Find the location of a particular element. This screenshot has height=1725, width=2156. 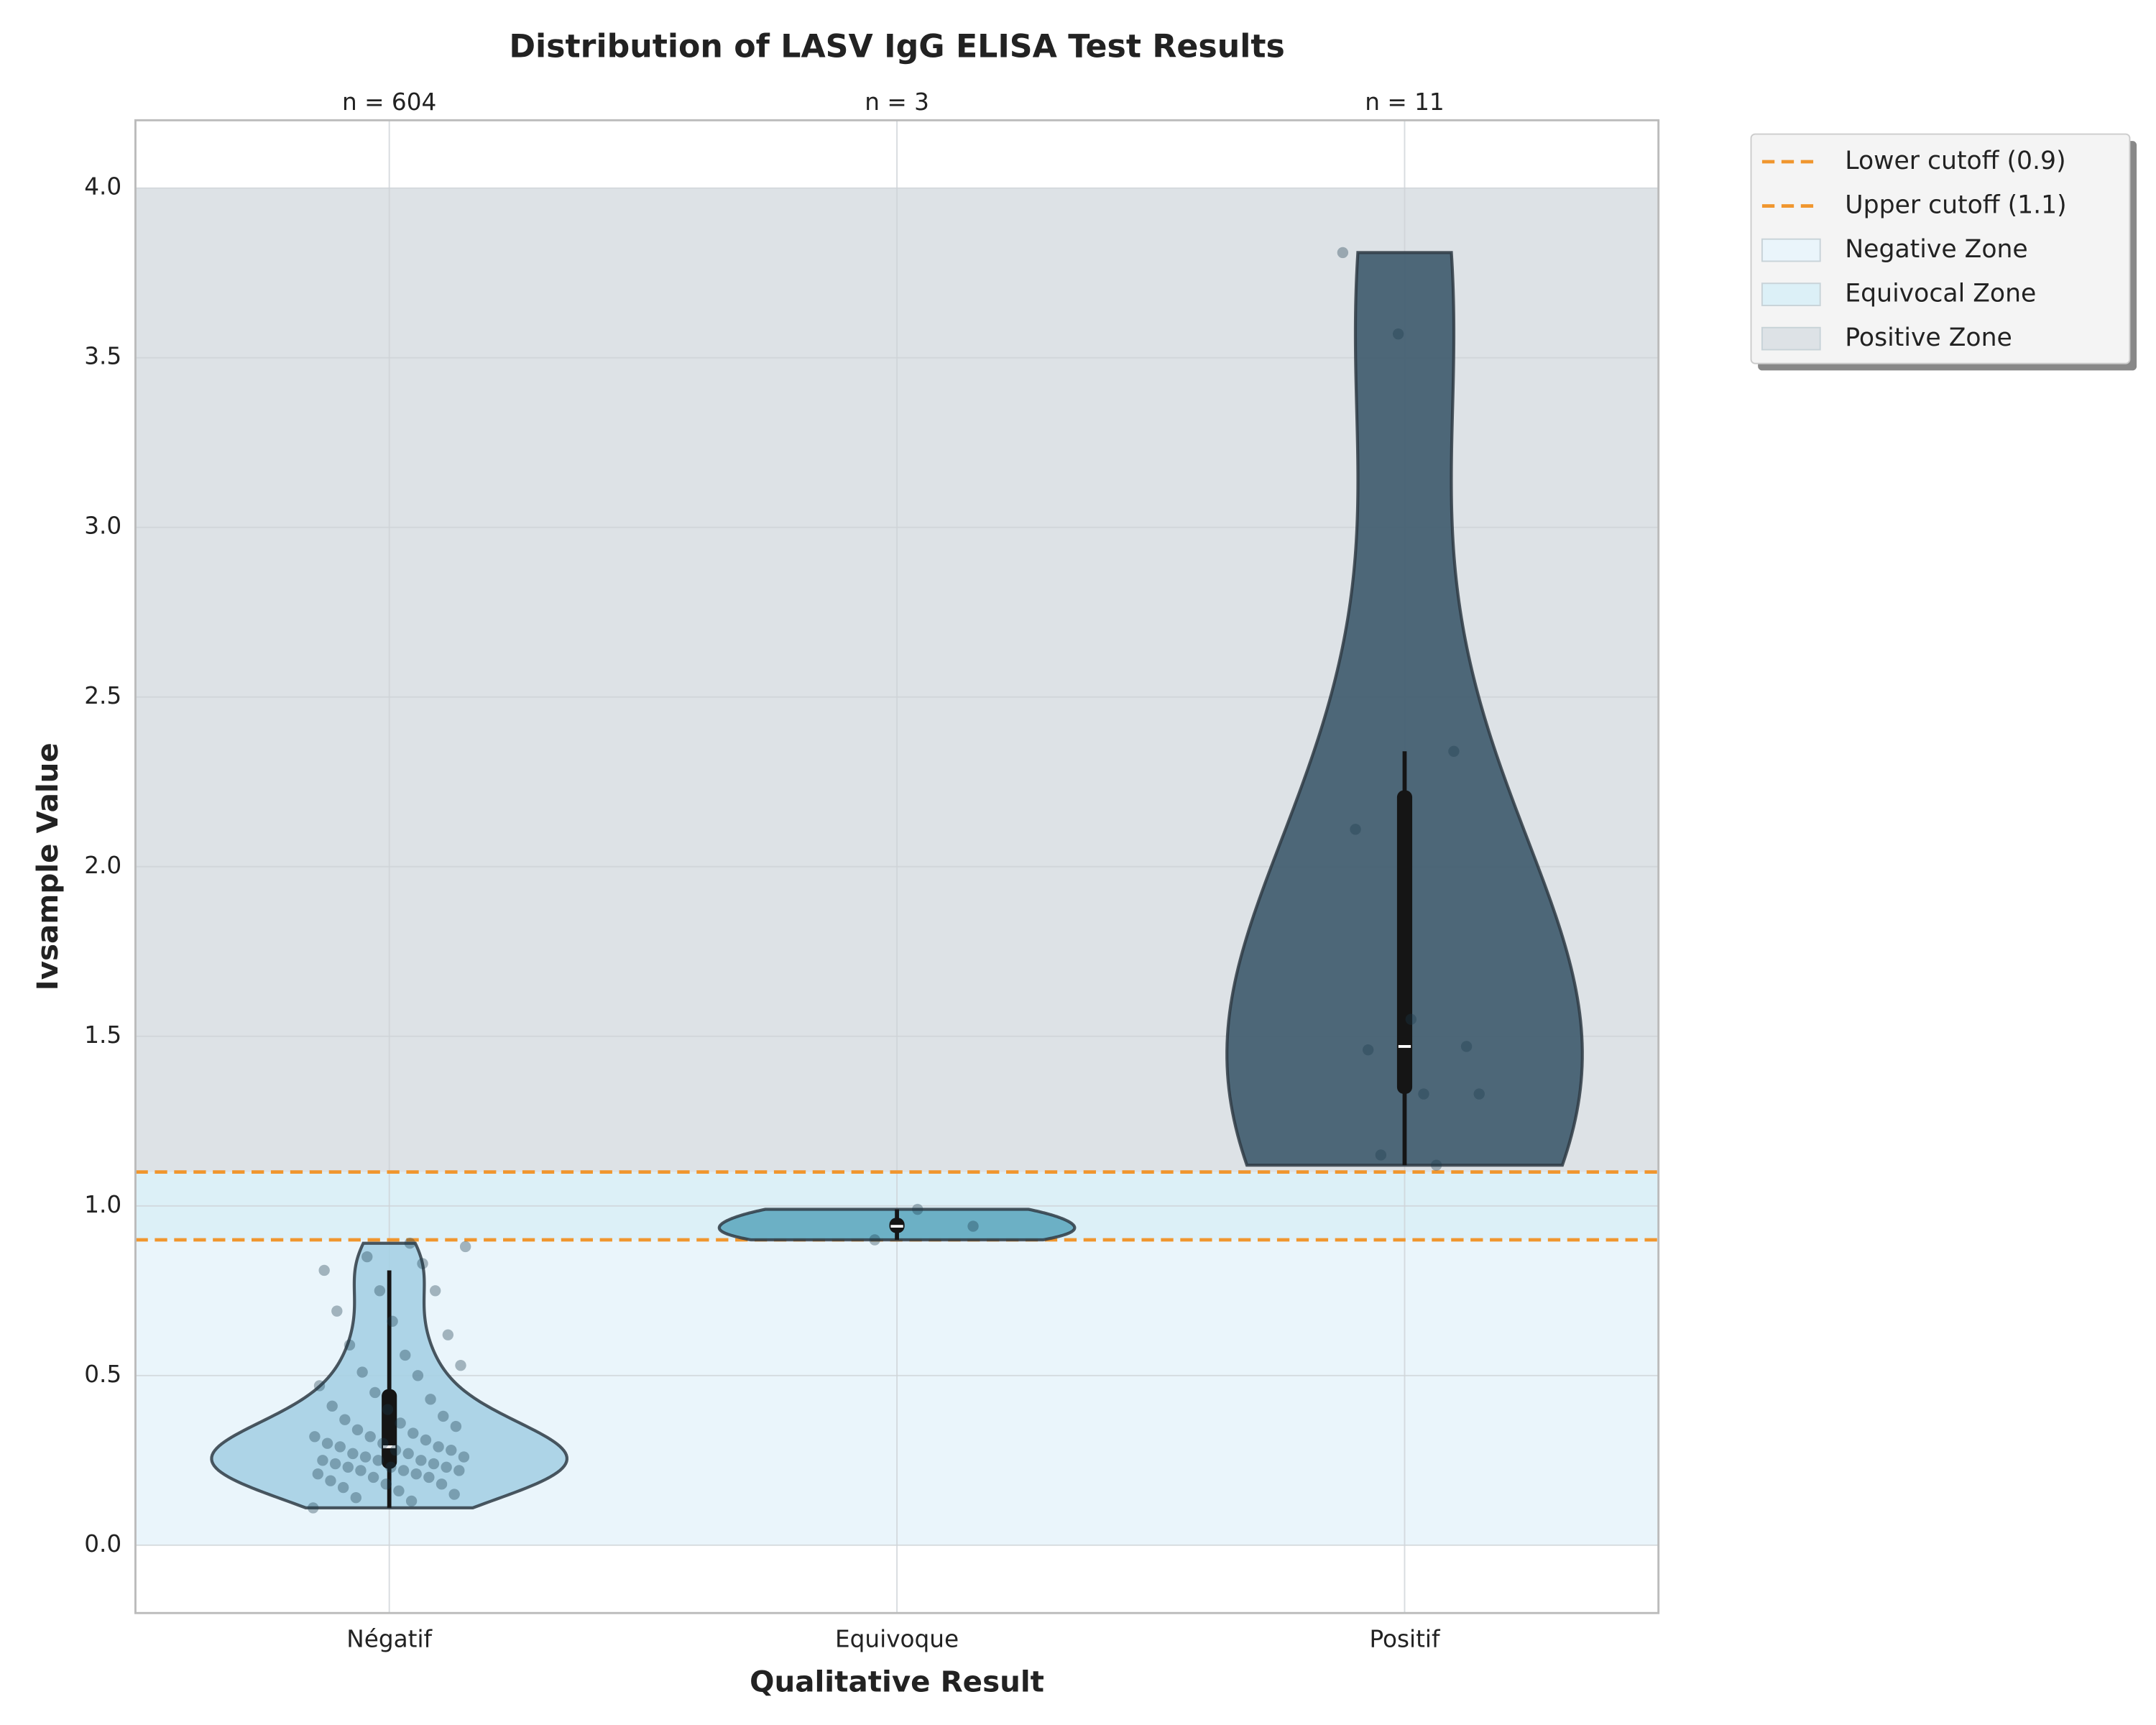

y-tick-label: 3.5 is located at coordinates (103, 356).